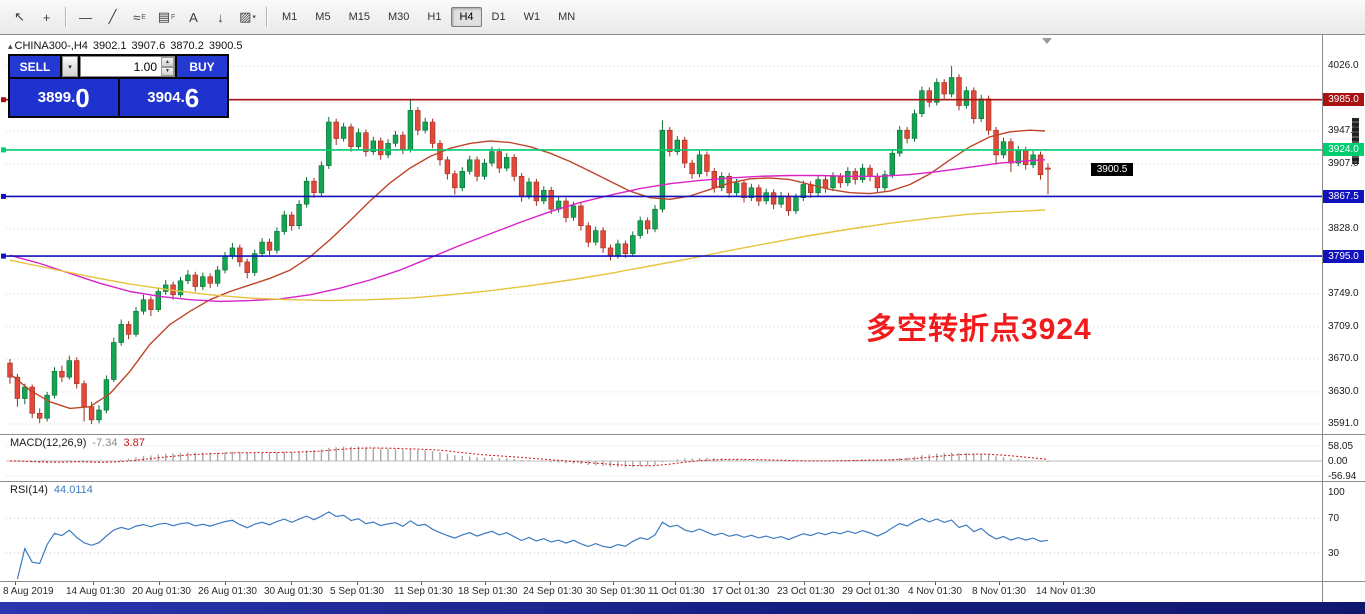  I want to click on time-axis-label: 17 Oct 01:30, so click(741, 591).